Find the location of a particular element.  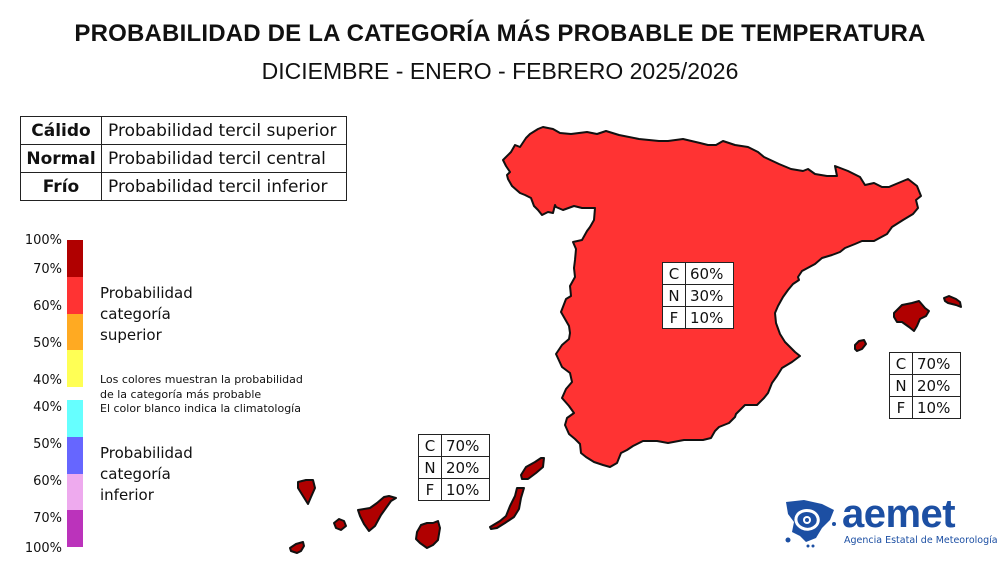

prob-table-peninsula: C 60% N 30% F 10% is located at coordinates (698, 295).